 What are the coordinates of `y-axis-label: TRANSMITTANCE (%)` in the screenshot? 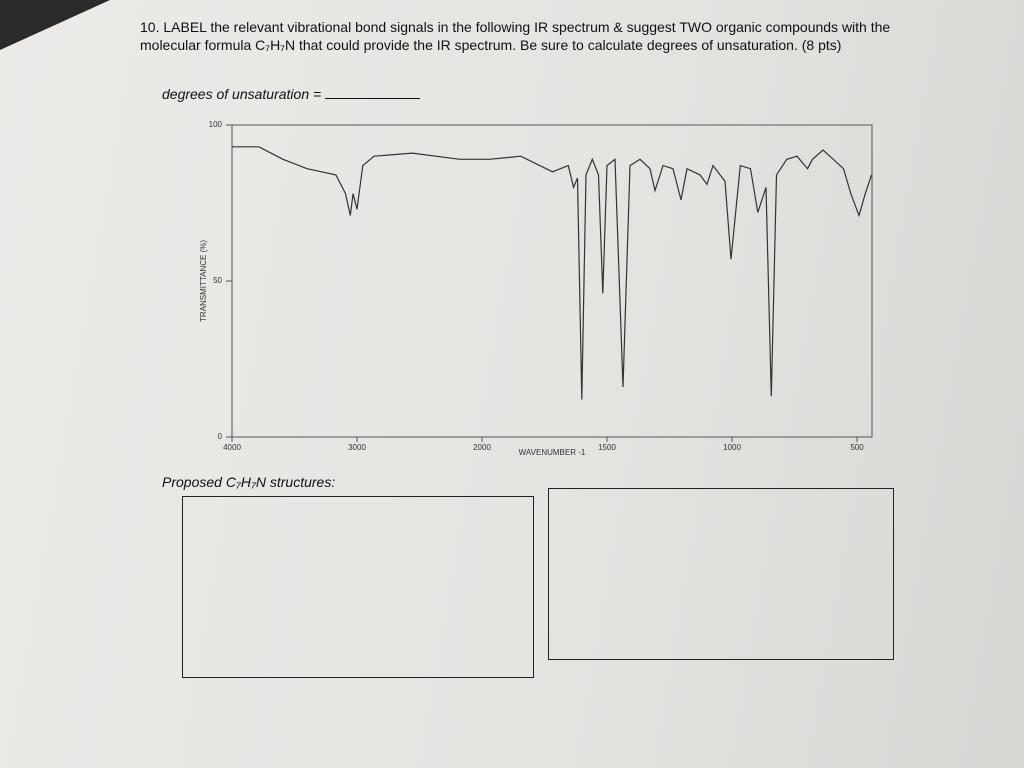 It's located at (203, 281).